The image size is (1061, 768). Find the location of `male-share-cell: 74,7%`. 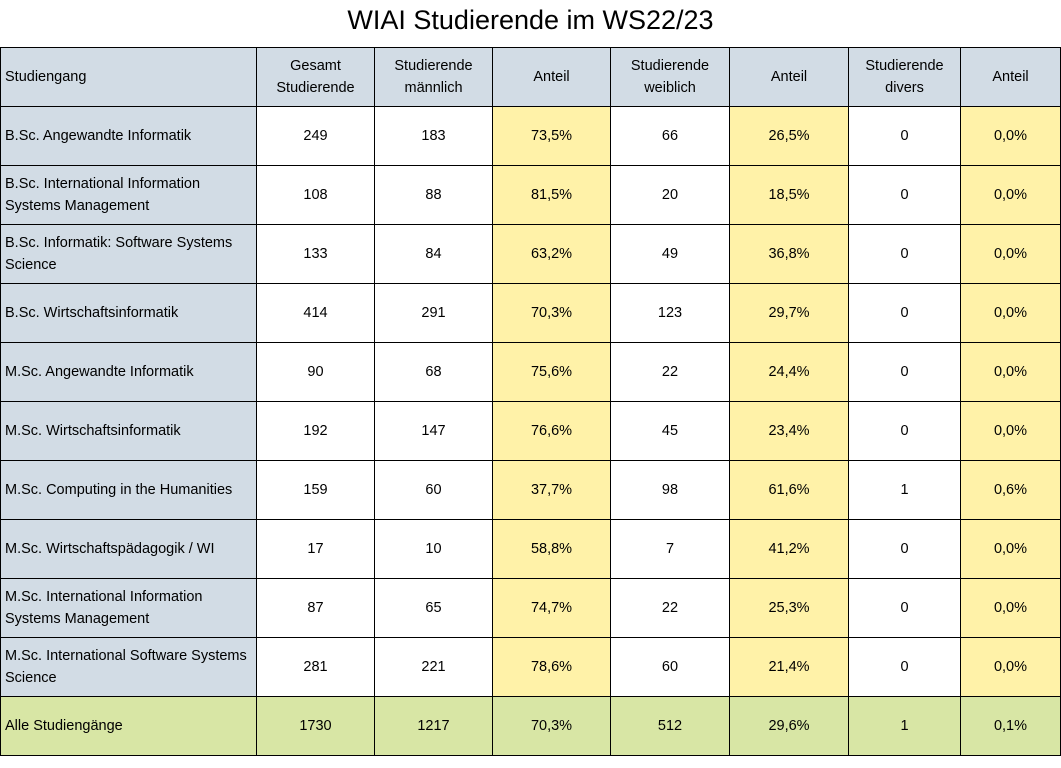

male-share-cell: 74,7% is located at coordinates (551, 608).